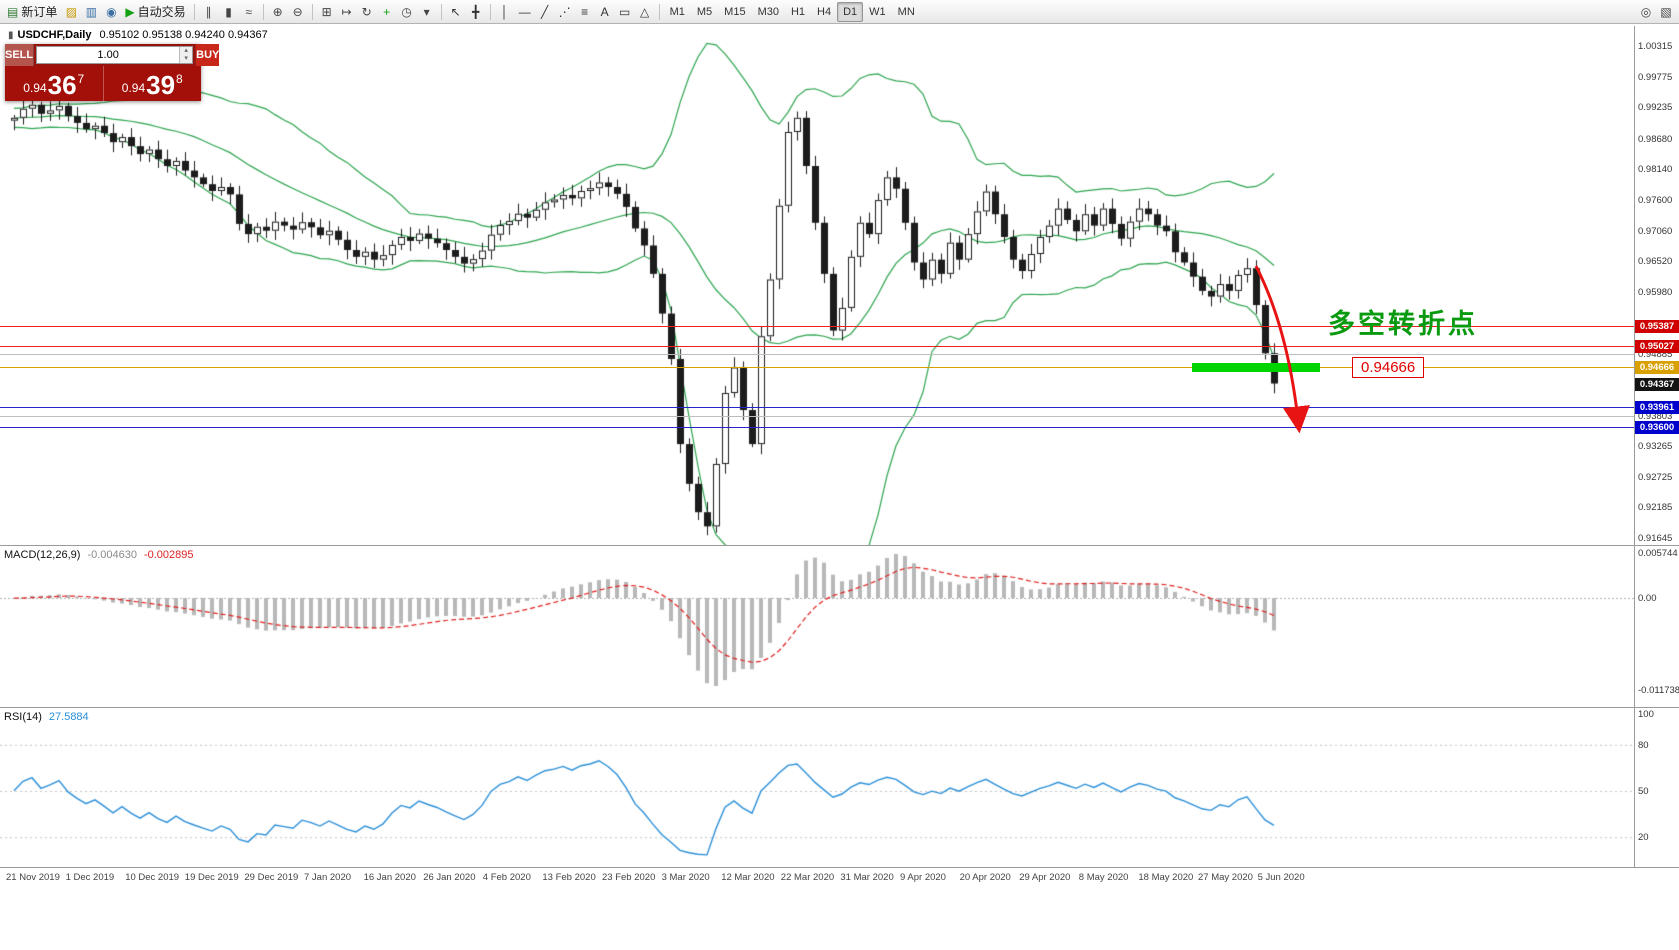  Describe the element at coordinates (161, 85) in the screenshot. I see `buy-price-big: 39` at that location.